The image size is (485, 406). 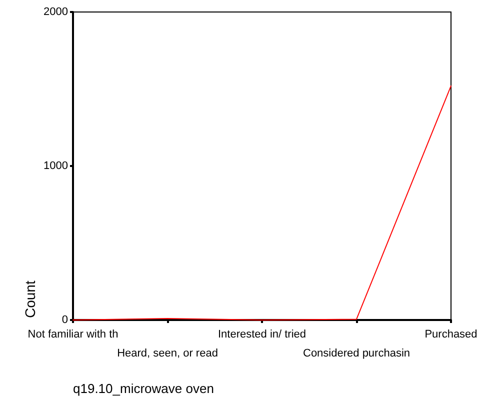 What do you see at coordinates (143, 388) in the screenshot?
I see `x-axis-title: q19.10_microwave oven` at bounding box center [143, 388].